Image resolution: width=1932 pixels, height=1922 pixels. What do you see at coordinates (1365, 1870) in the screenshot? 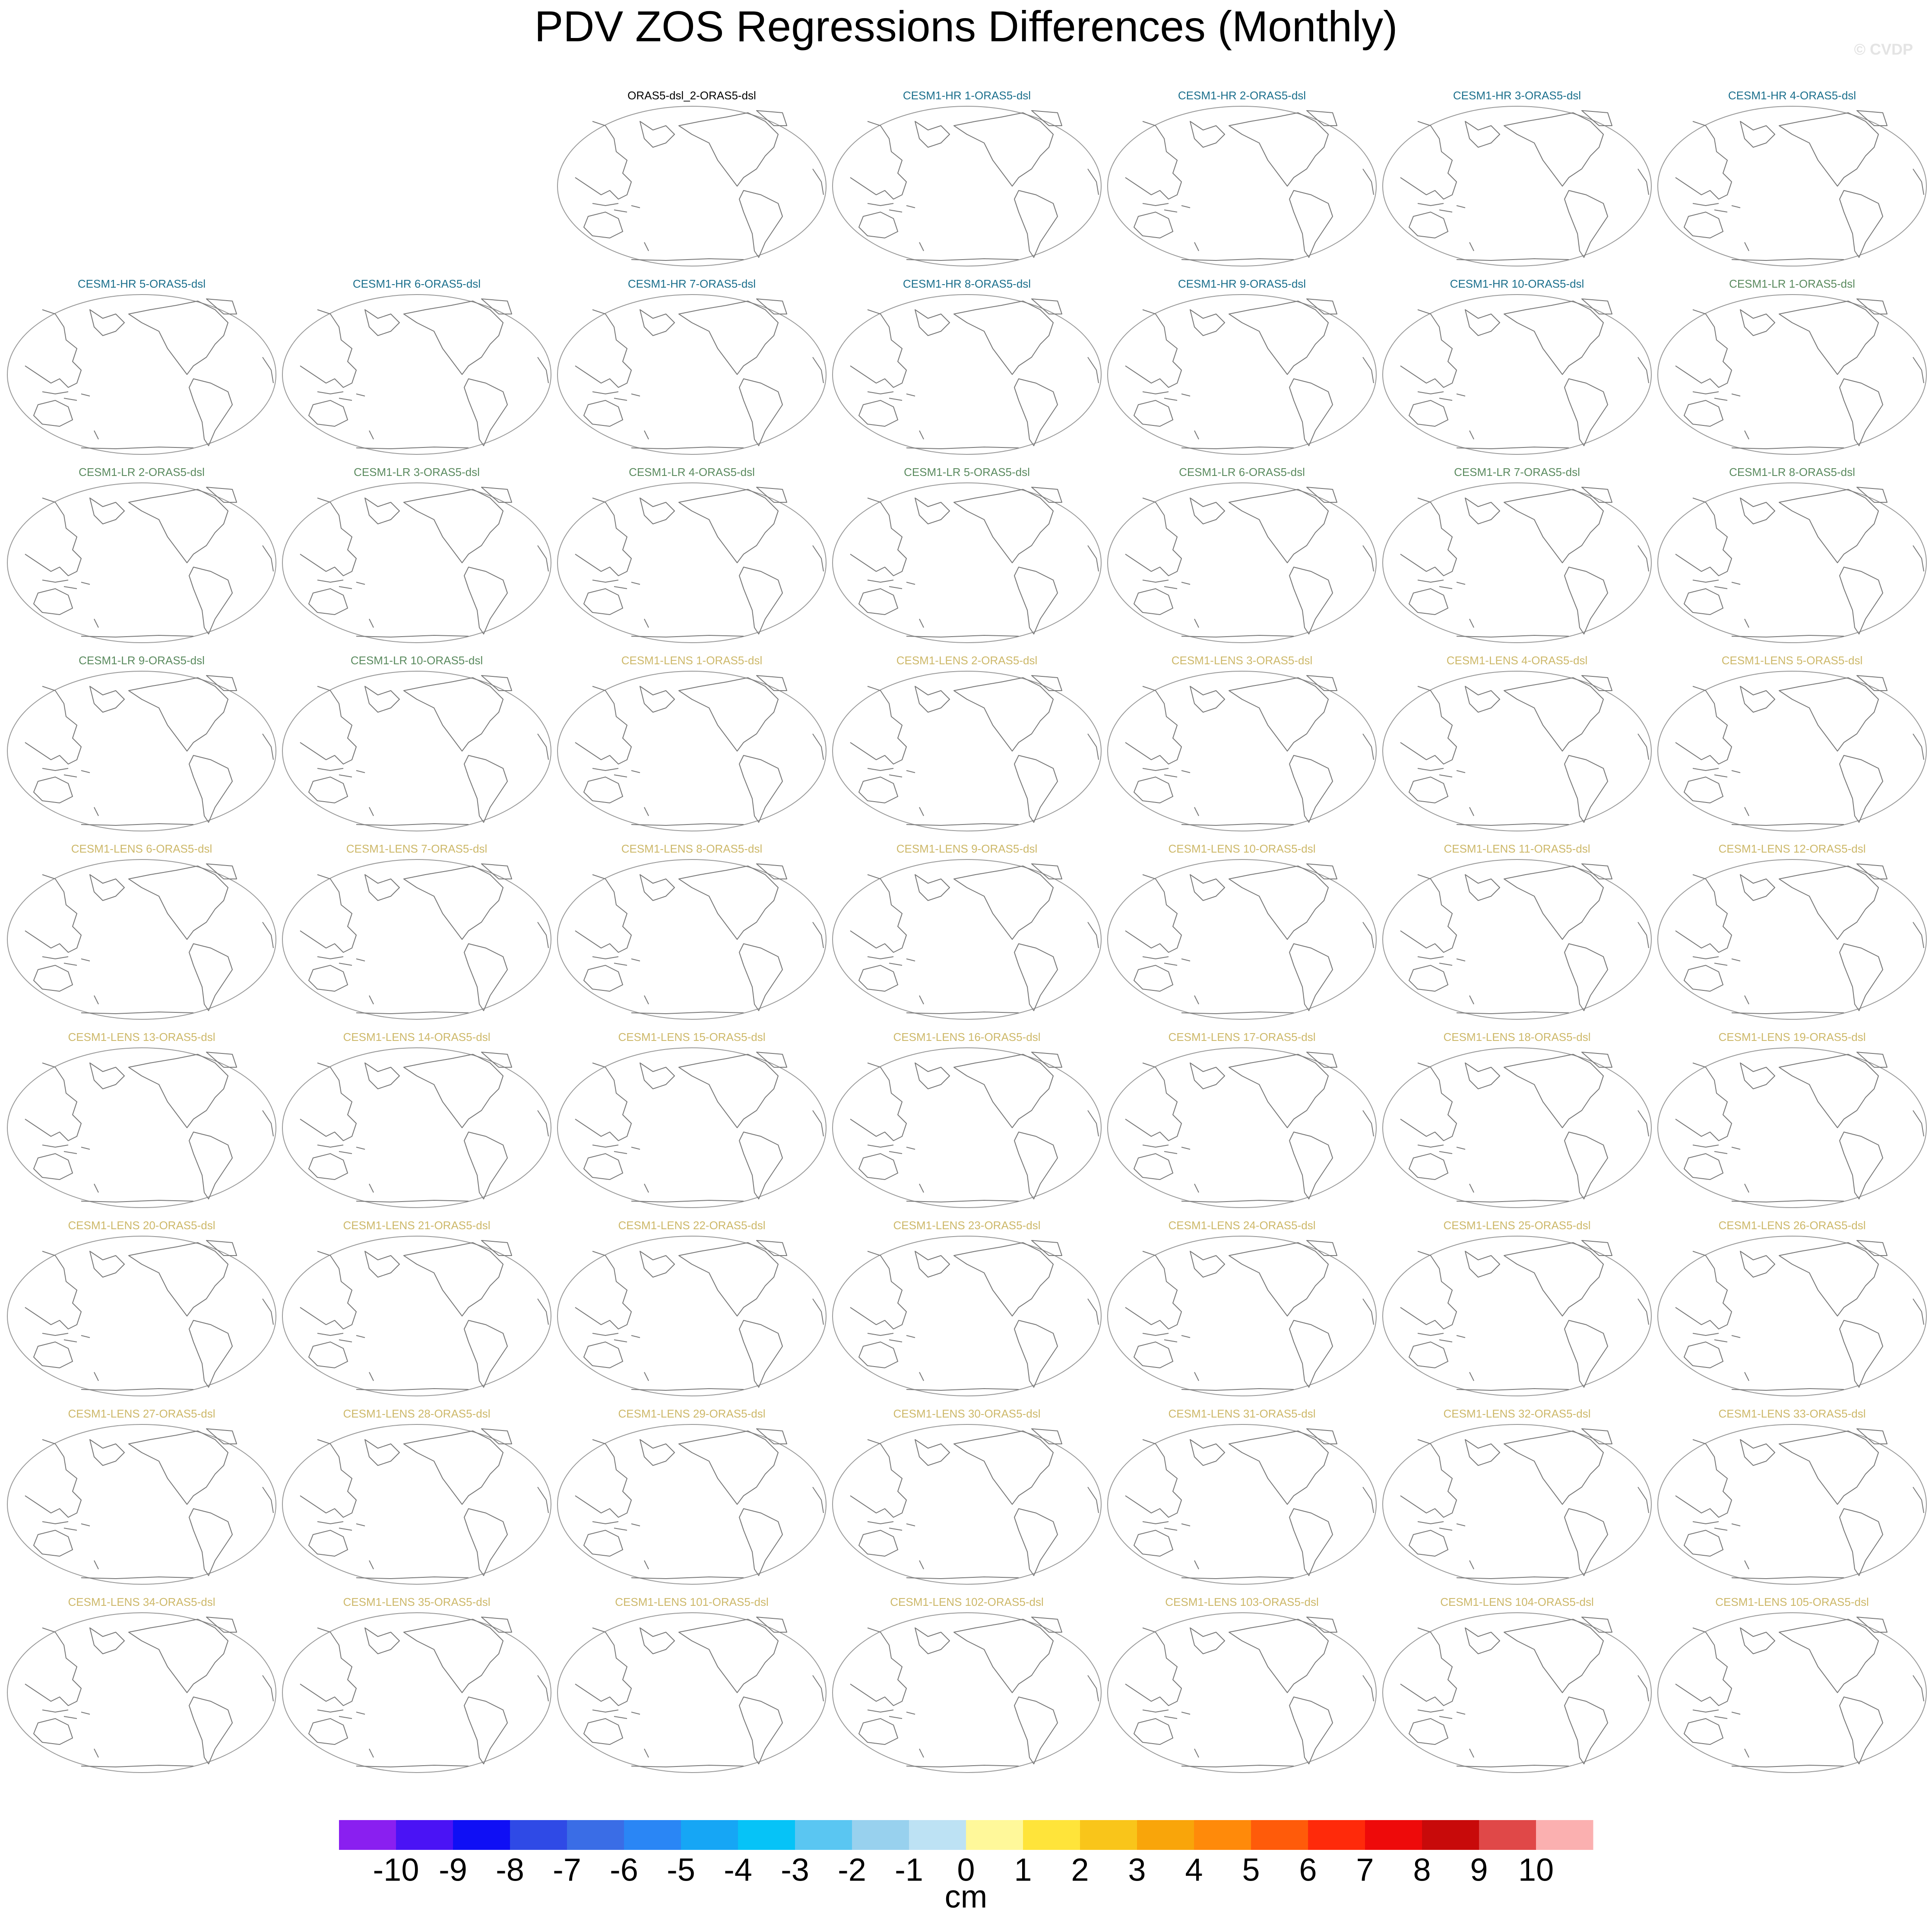
I see `colorbar-tick-label: 7` at bounding box center [1365, 1870].